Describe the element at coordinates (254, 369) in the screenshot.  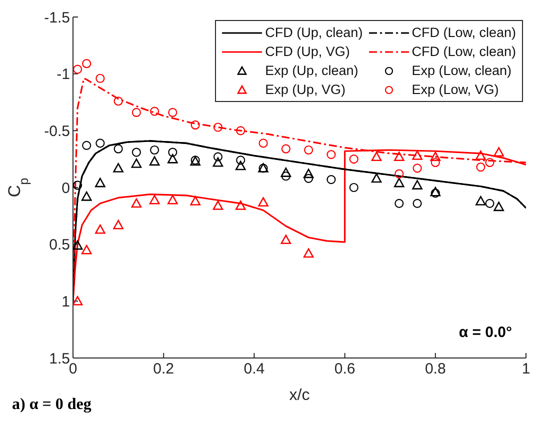
I see `x-tick-label: 0.4` at that location.